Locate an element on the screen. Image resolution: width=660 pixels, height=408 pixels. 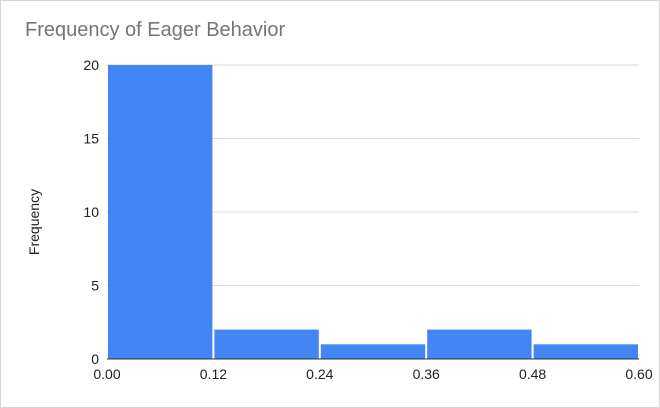
y-tick-label: 15 is located at coordinates (91, 139).